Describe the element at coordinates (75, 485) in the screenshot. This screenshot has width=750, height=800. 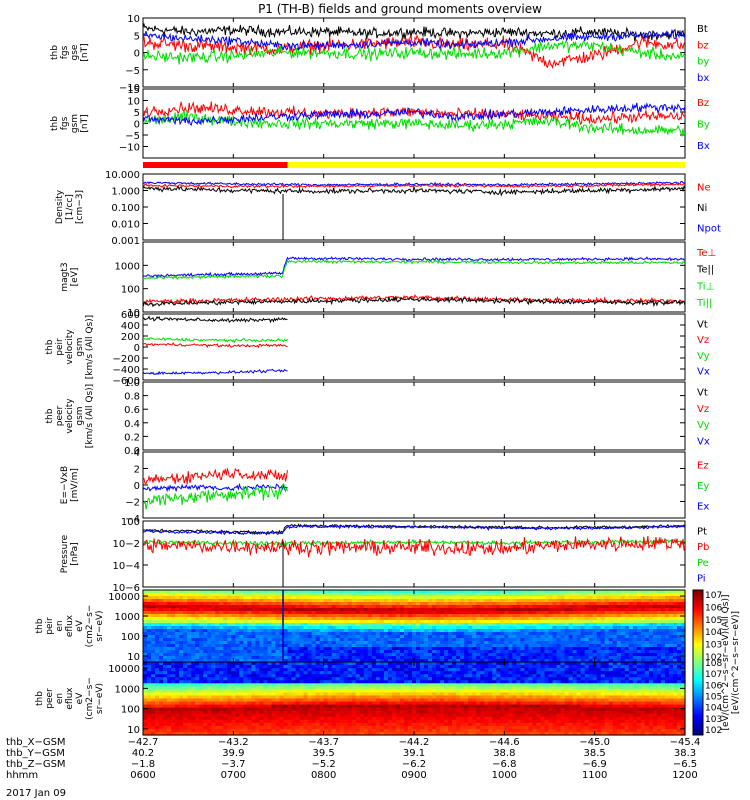
I see `y-axis-label: [mV/m]` at that location.